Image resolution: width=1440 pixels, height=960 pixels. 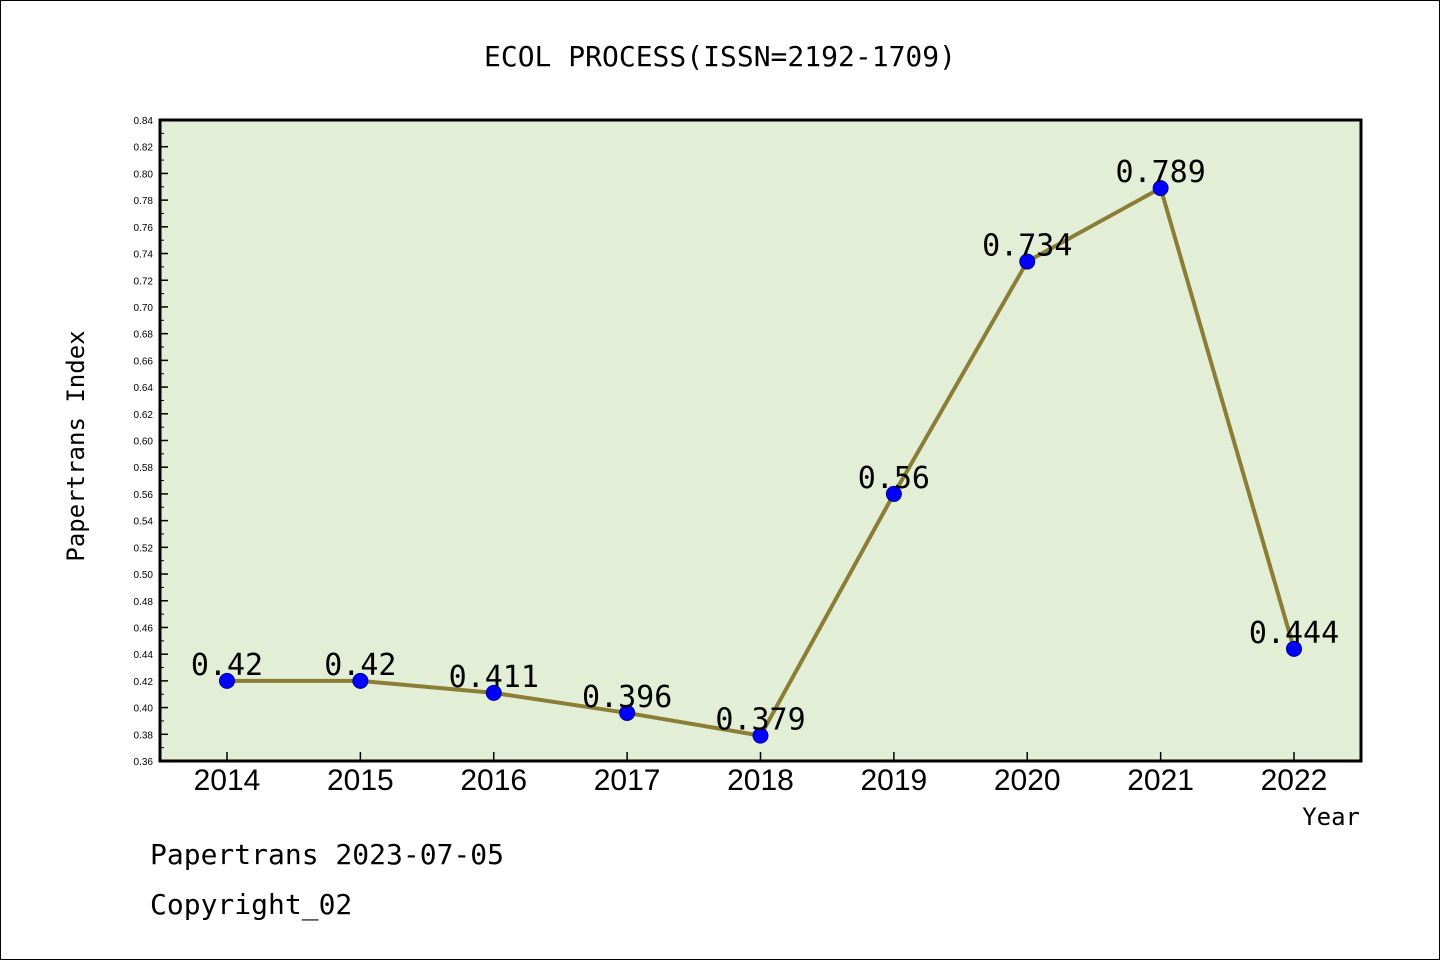 What do you see at coordinates (144, 628) in the screenshot?
I see `y-tick-label: 0.46` at bounding box center [144, 628].